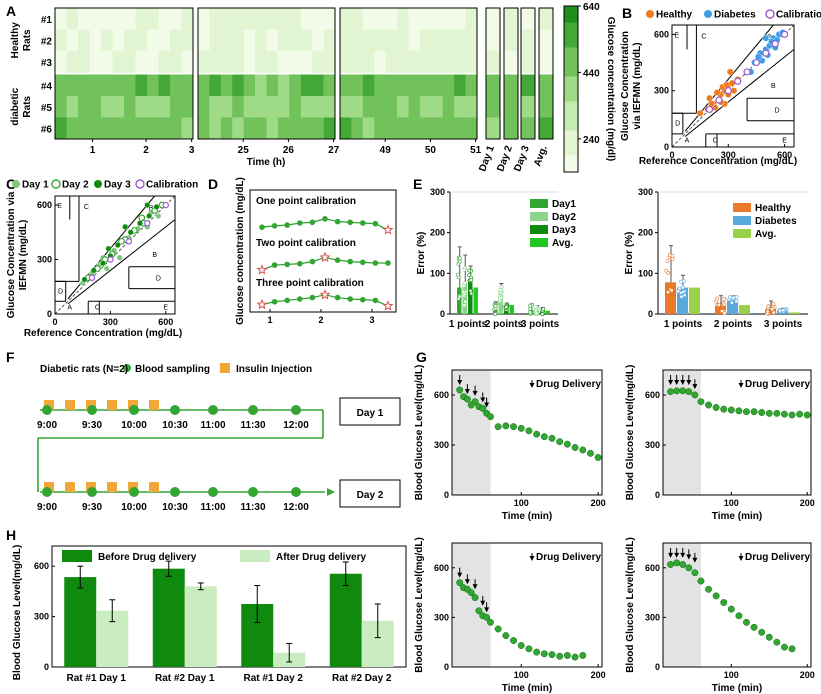 This screenshot has width=821, height=694. Describe the element at coordinates (362, 678) in the screenshot. I see `category-label: Rat #2 Day 2` at that location.